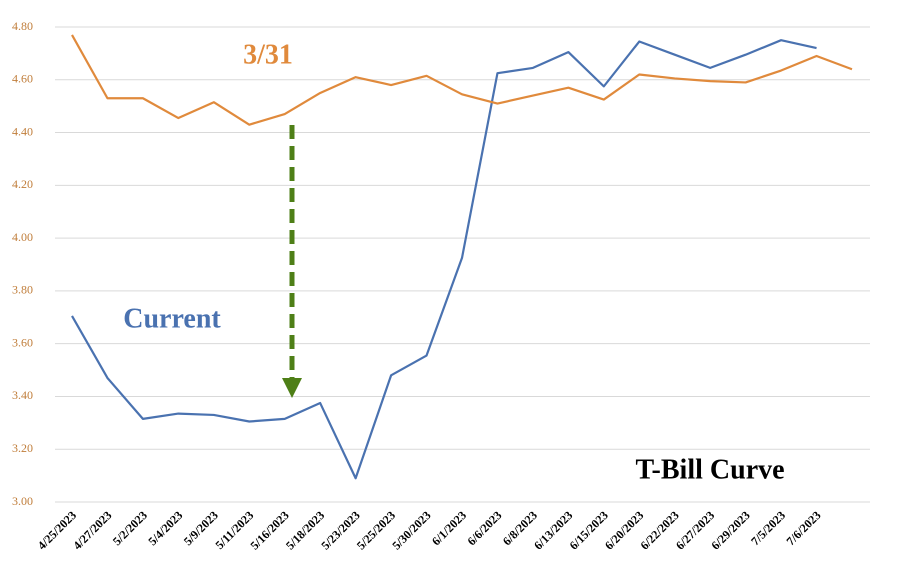  What do you see at coordinates (730, 530) in the screenshot?
I see `x-tick-label: 6/29/2023` at bounding box center [730, 530].